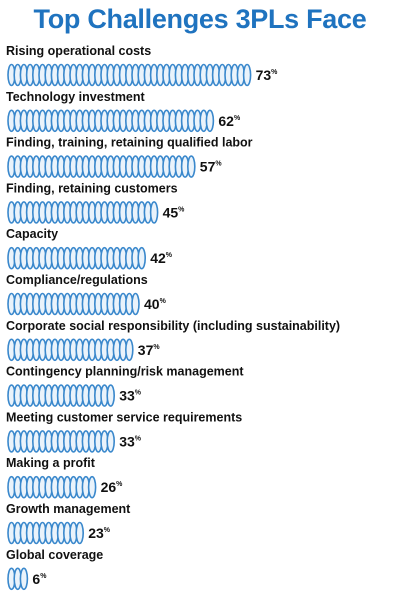 Image resolution: width=400 pixels, height=600 pixels. Describe the element at coordinates (174, 212) in the screenshot. I see `value-label: 45%` at that location.